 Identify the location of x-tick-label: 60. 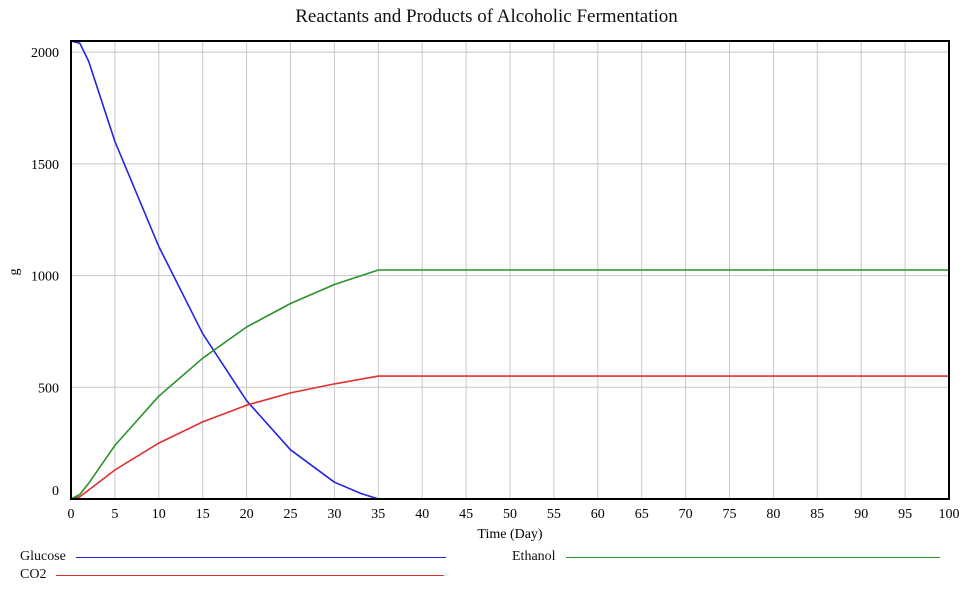
(598, 514).